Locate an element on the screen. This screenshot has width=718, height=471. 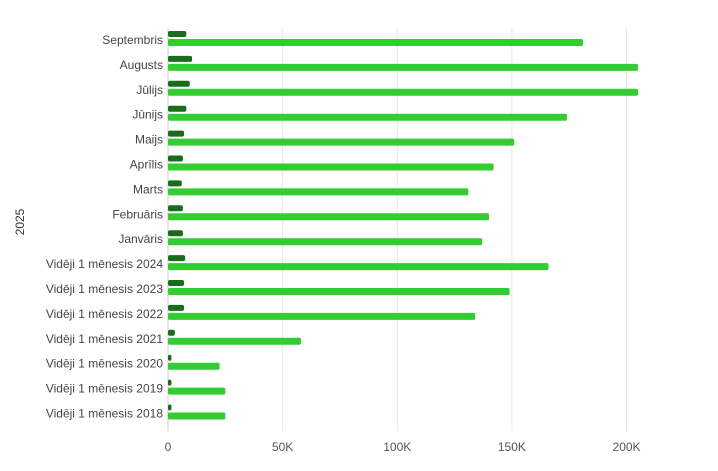
category-label: Vidēji 1 mēnesis 2022 is located at coordinates (105, 314).